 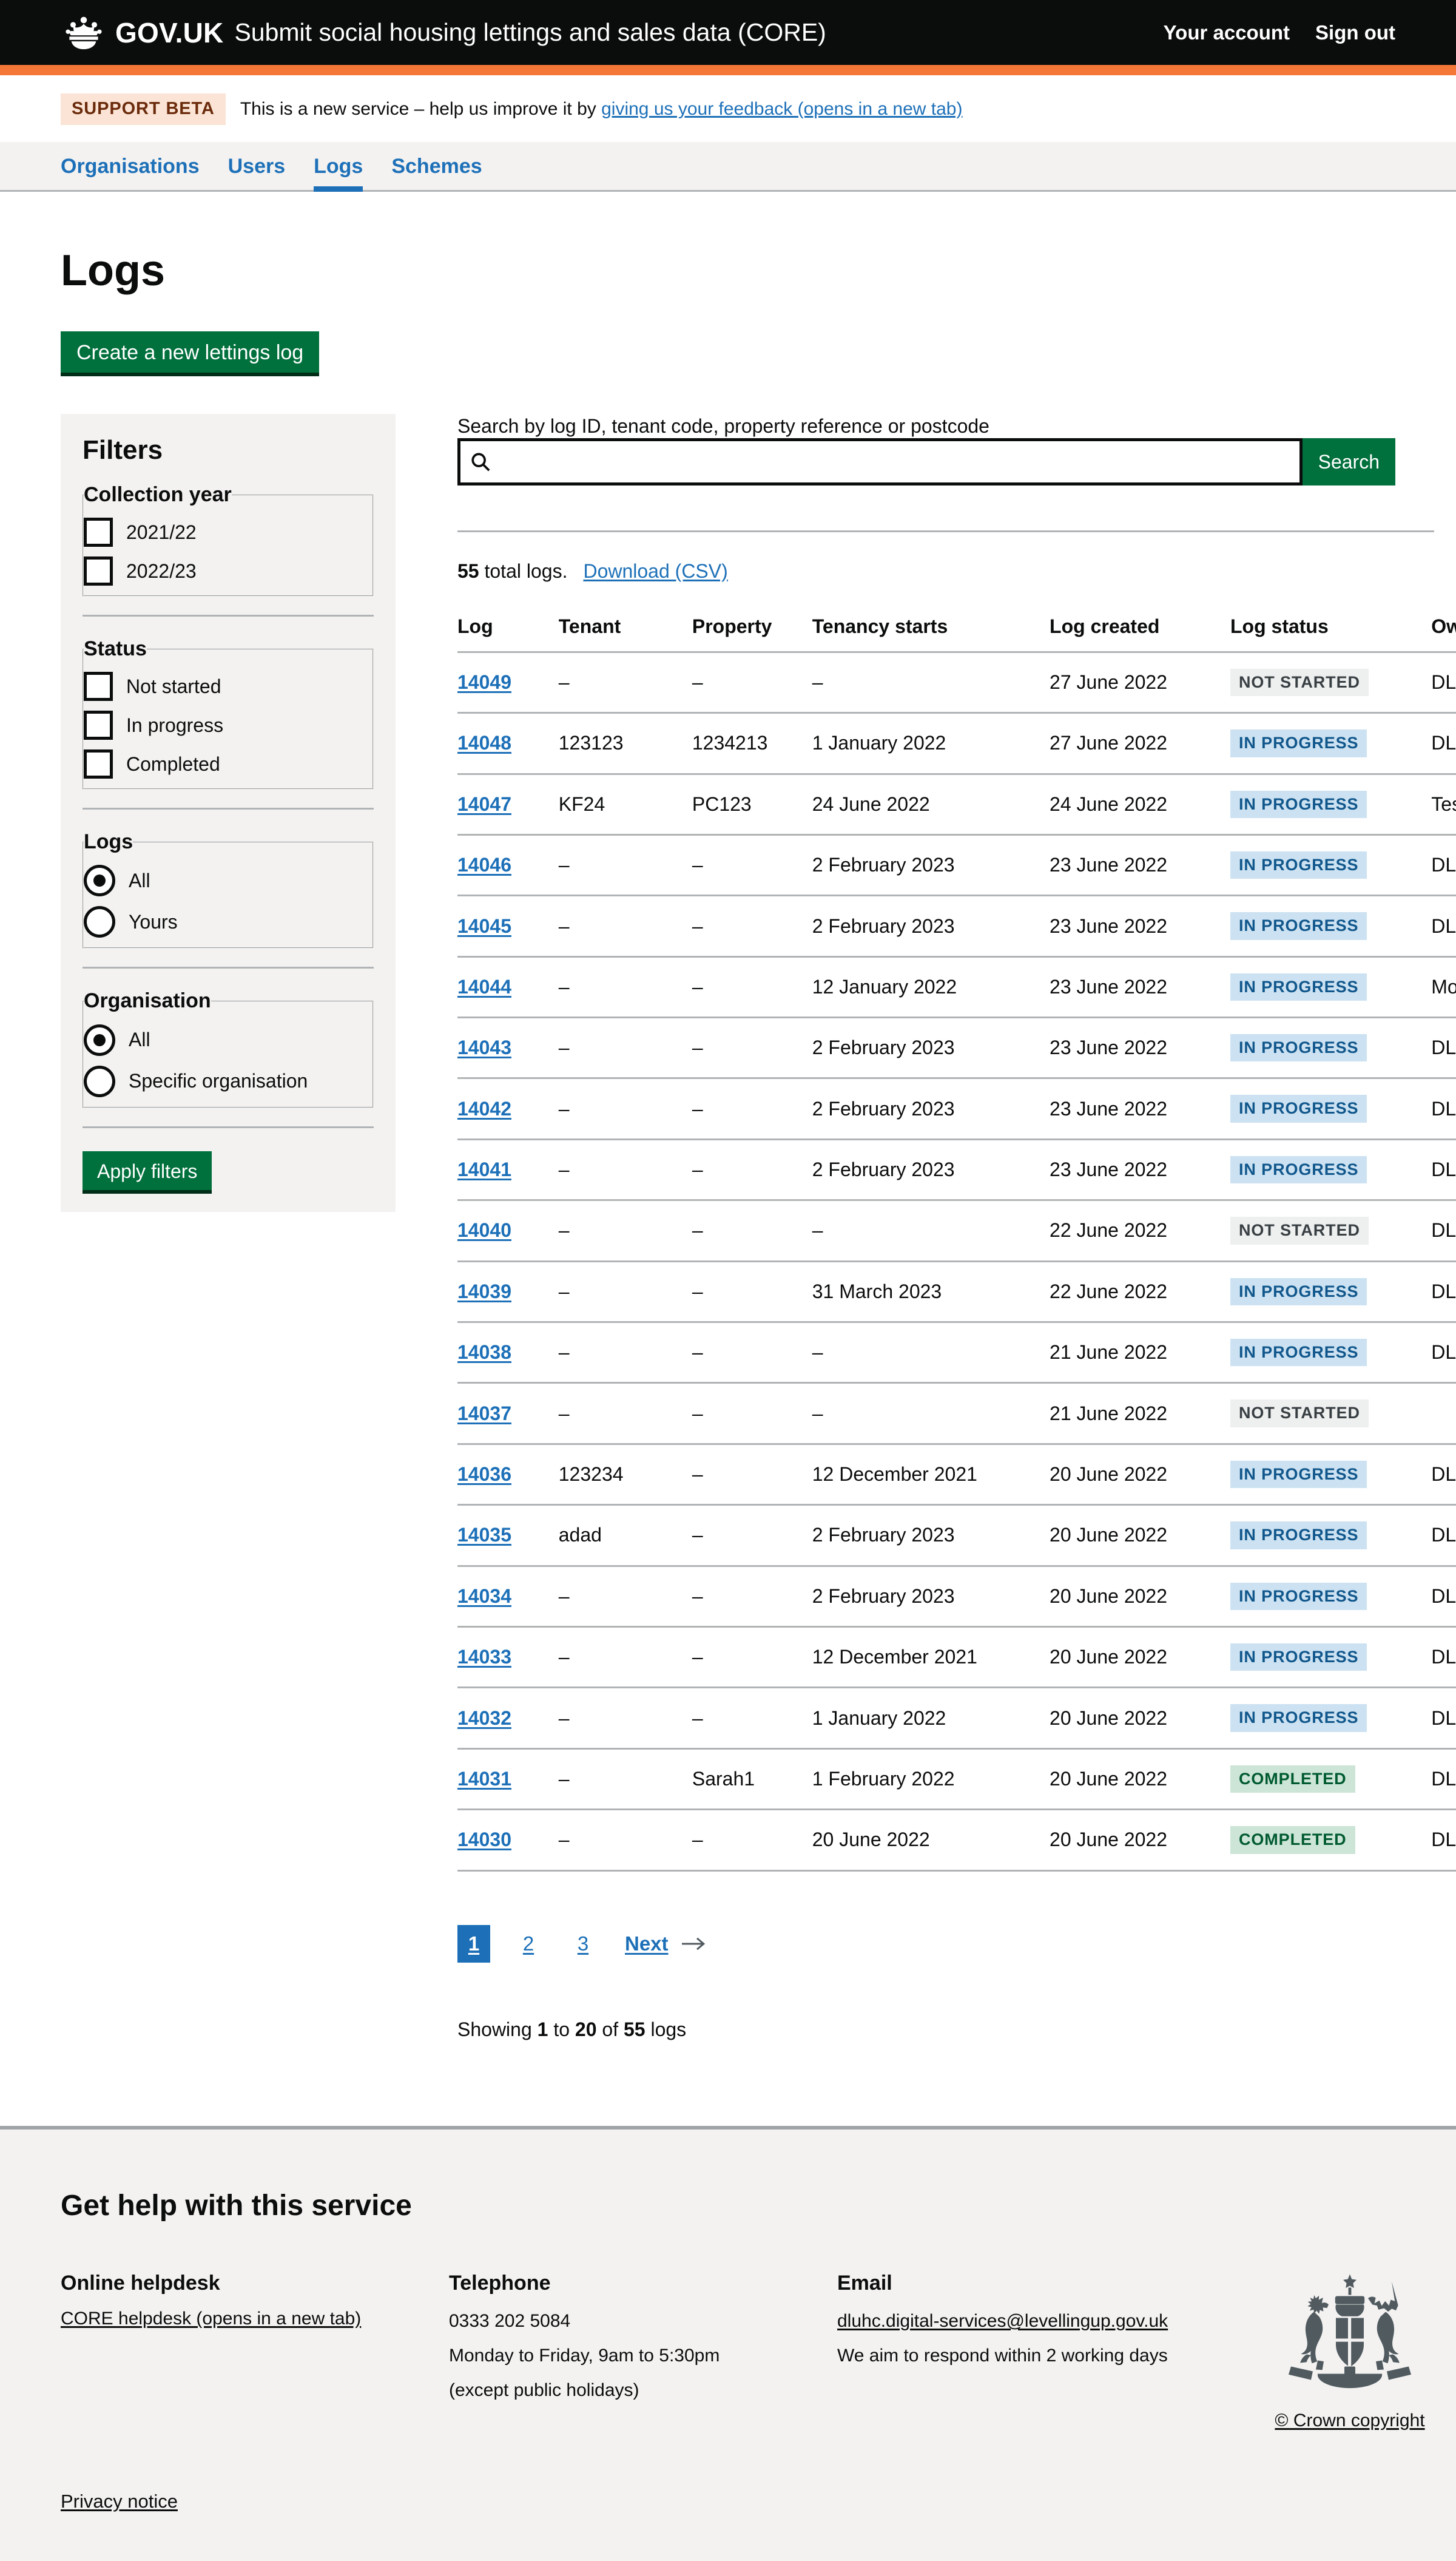 What do you see at coordinates (228, 922) in the screenshot?
I see `filter-radio-logs-yours: Yours` at bounding box center [228, 922].